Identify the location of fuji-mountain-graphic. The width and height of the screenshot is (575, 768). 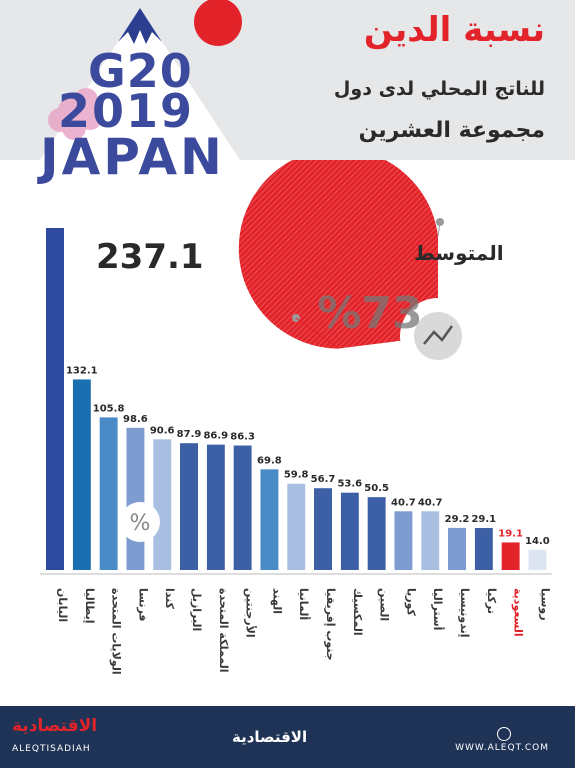
(141, 80).